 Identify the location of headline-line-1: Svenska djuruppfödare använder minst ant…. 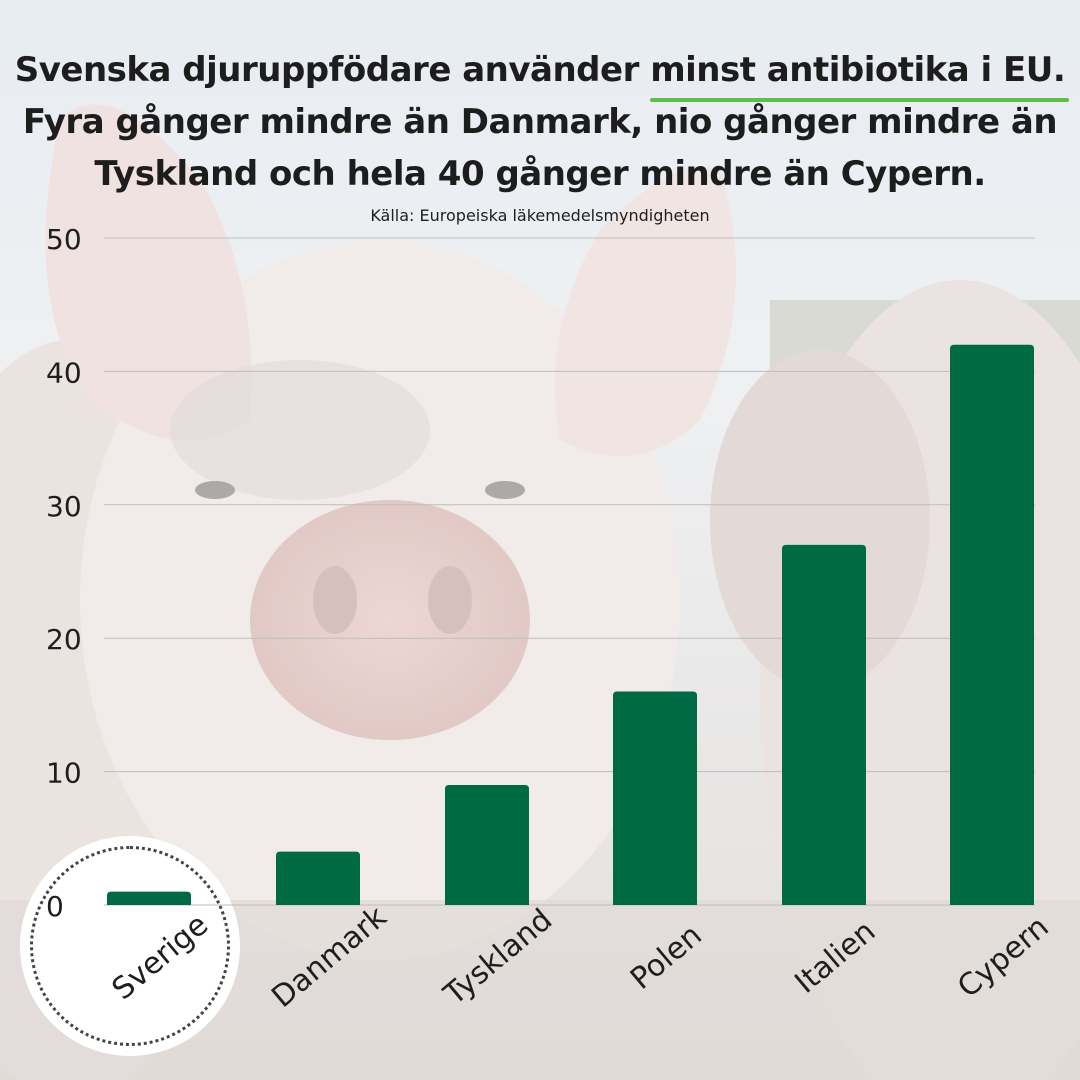
(540, 73).